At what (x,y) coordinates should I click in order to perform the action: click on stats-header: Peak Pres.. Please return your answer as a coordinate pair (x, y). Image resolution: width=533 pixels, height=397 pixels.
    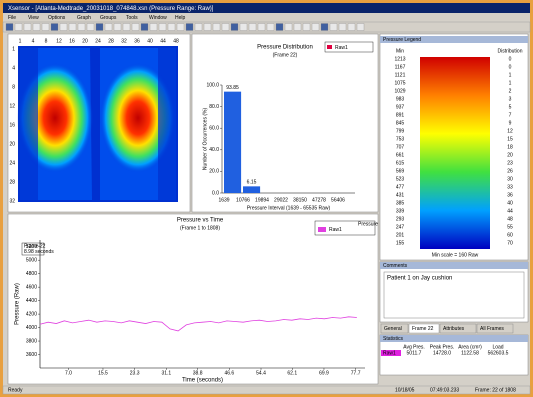
    Looking at the image, I should click on (442, 347).